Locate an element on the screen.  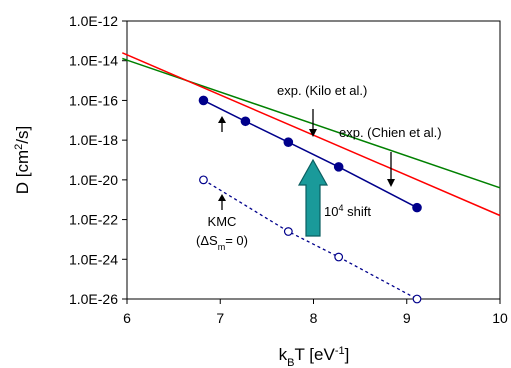
series-3-line is located at coordinates (310, 239).